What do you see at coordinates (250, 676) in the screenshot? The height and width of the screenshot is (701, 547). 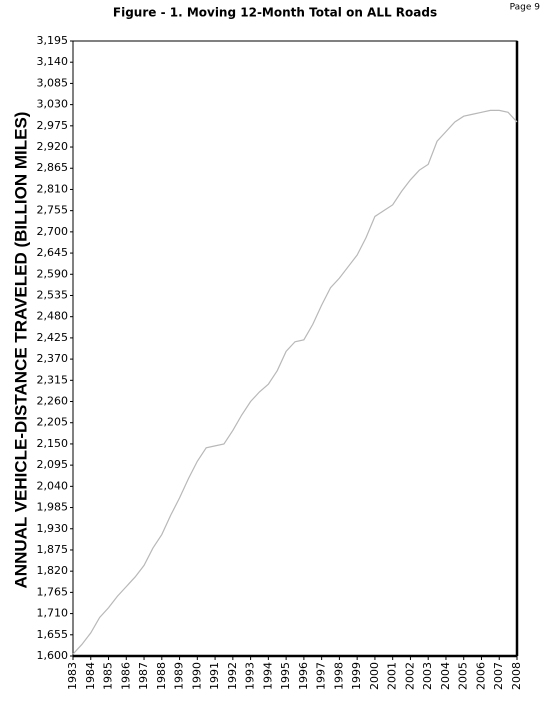 I see `x-tick-label: 1993` at bounding box center [250, 676].